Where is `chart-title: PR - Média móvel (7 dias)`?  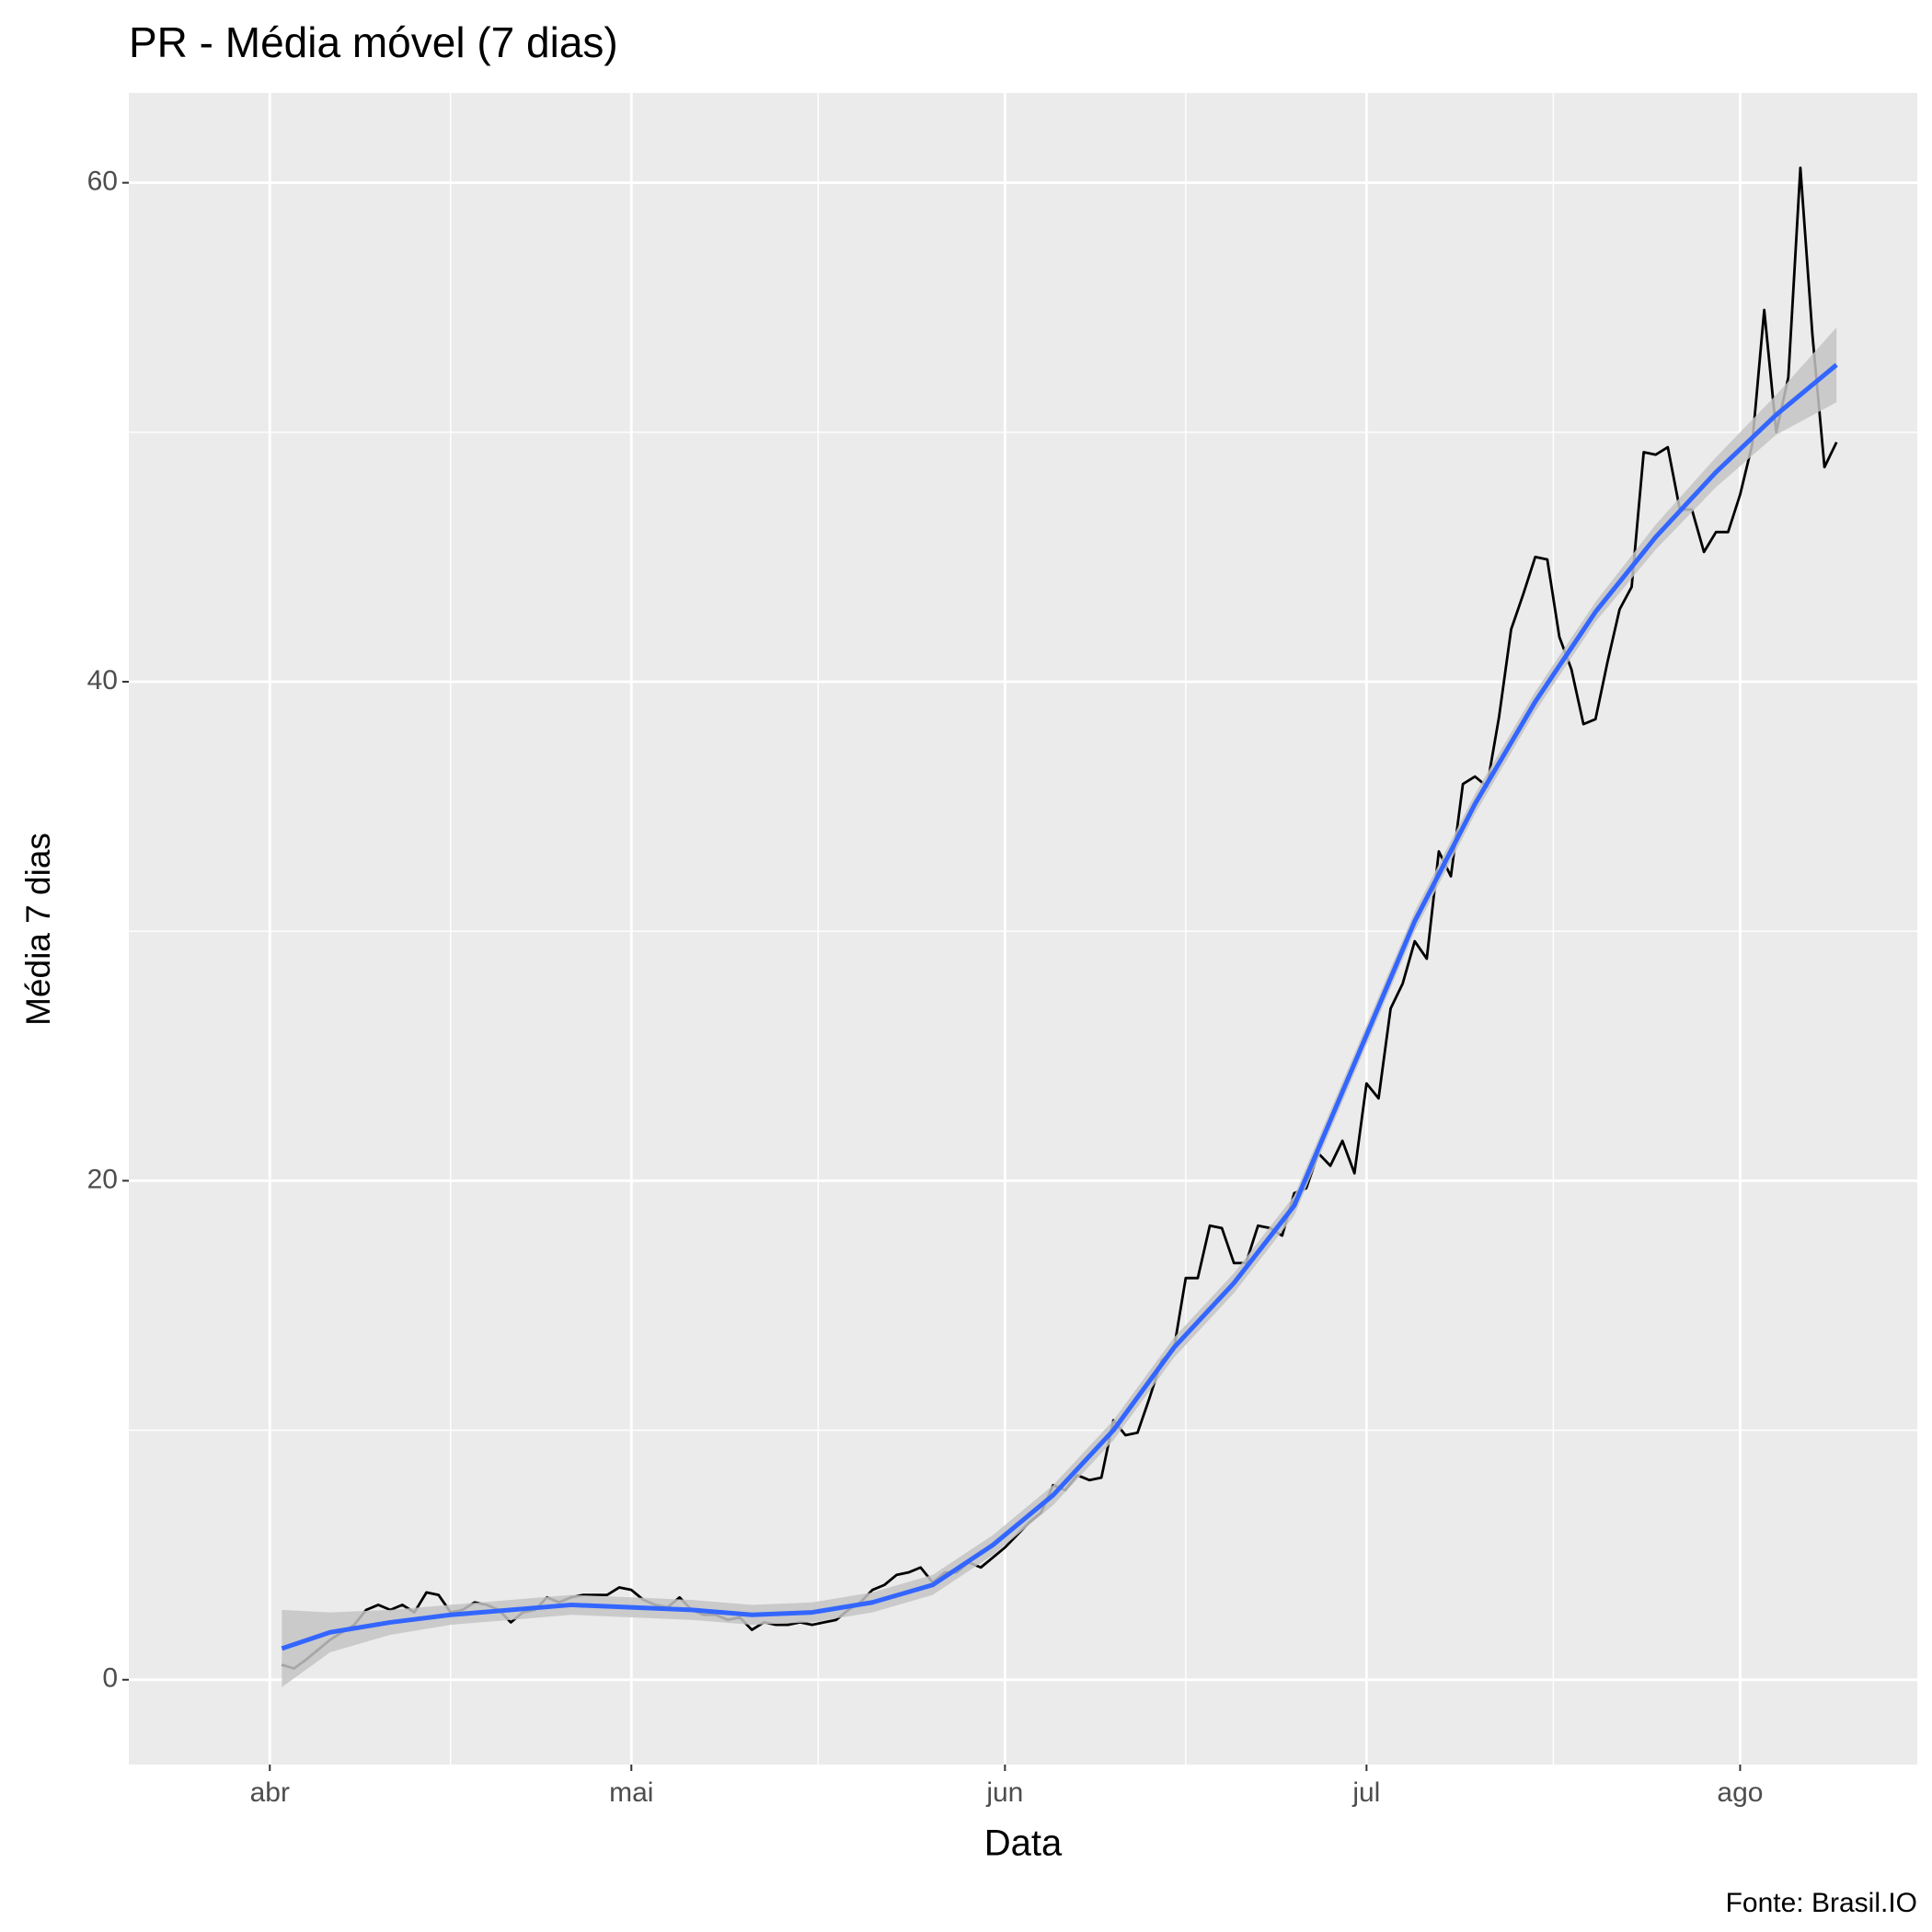
chart-title: PR - Média móvel (7 dias) is located at coordinates (373, 42).